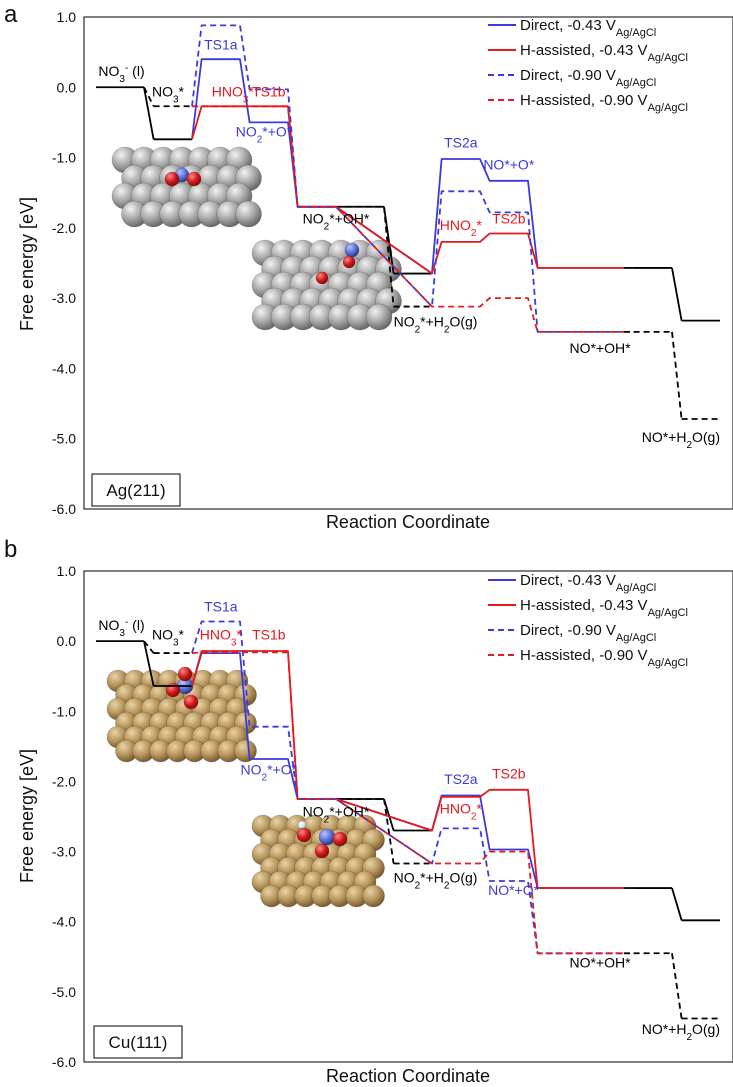 The image size is (733, 1087). What do you see at coordinates (10, 549) in the screenshot?
I see `panel-letter: b` at bounding box center [10, 549].